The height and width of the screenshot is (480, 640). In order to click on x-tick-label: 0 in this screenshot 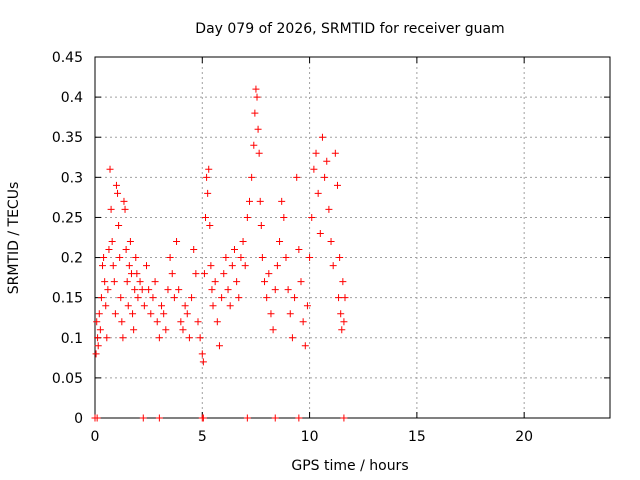, I will do `click(95, 437)`.